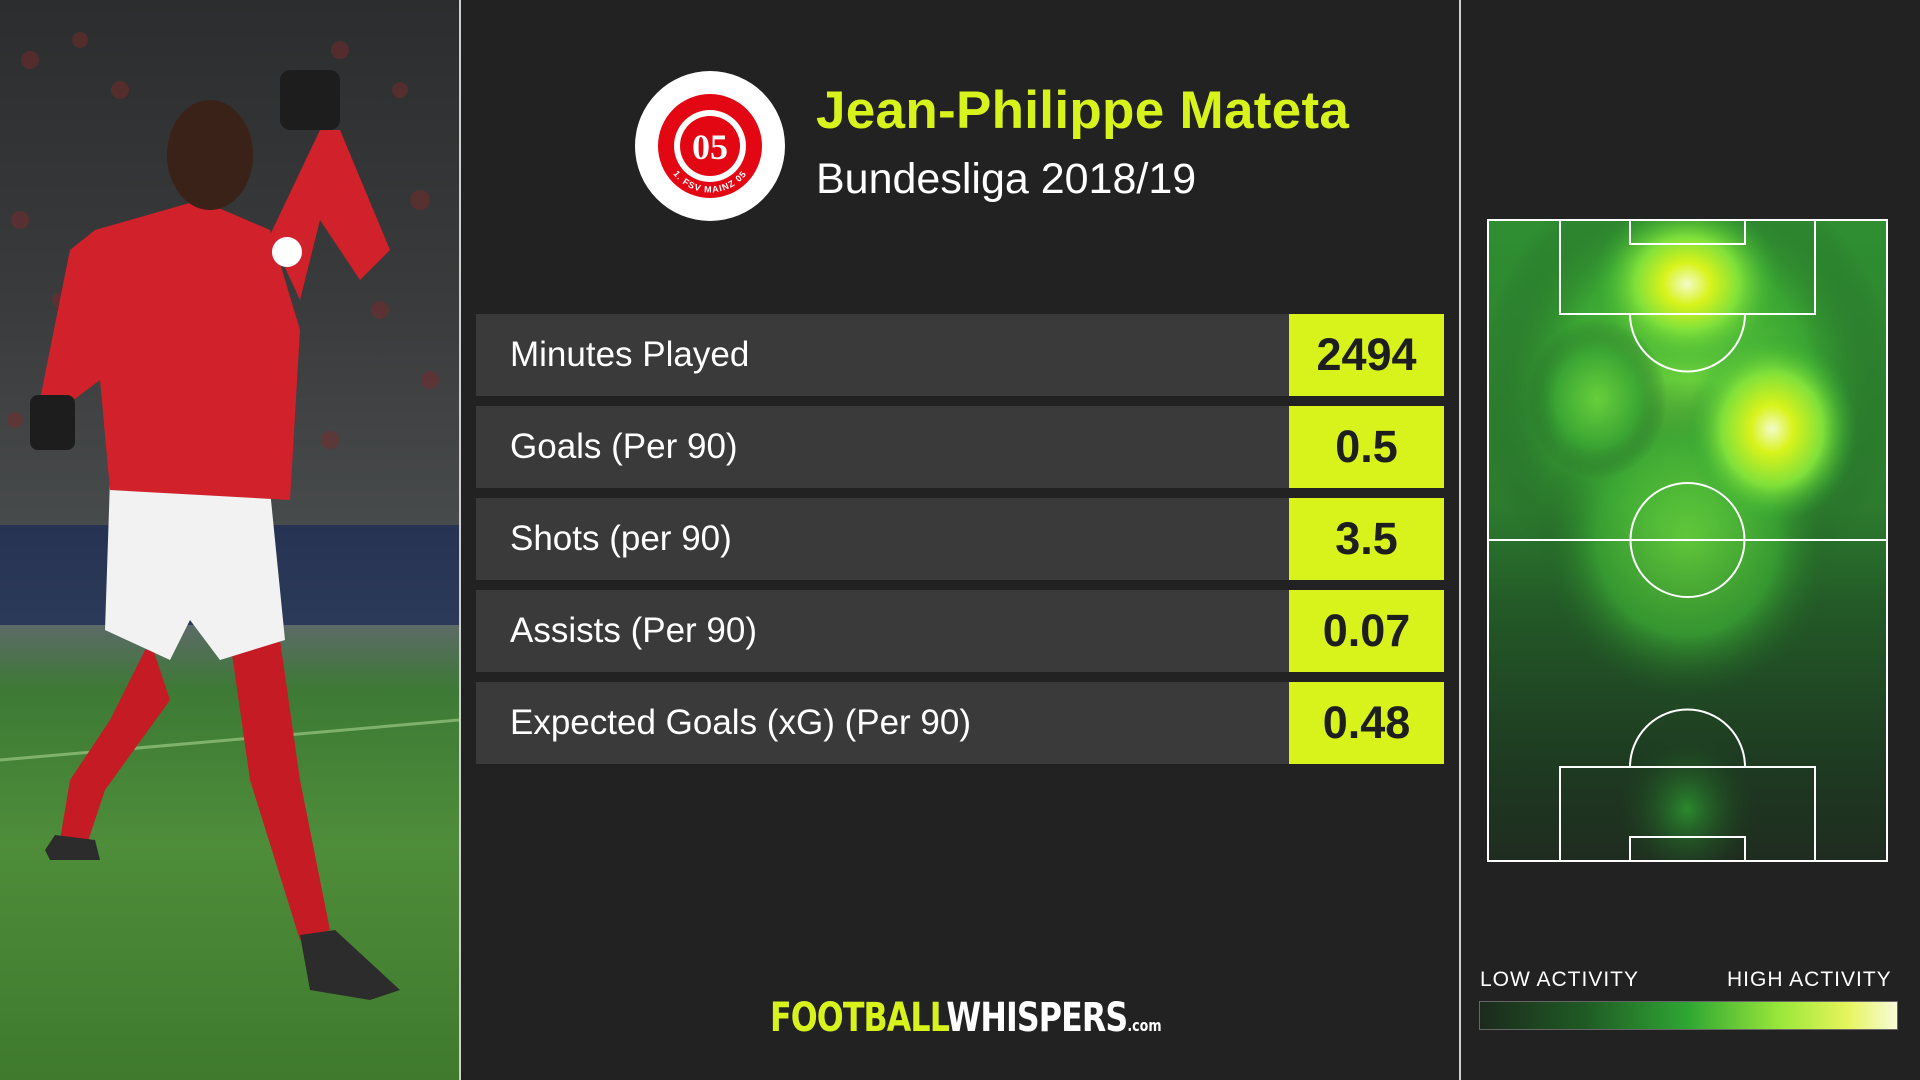 Image resolution: width=1920 pixels, height=1080 pixels. I want to click on stat-value: 0.5, so click(1366, 447).